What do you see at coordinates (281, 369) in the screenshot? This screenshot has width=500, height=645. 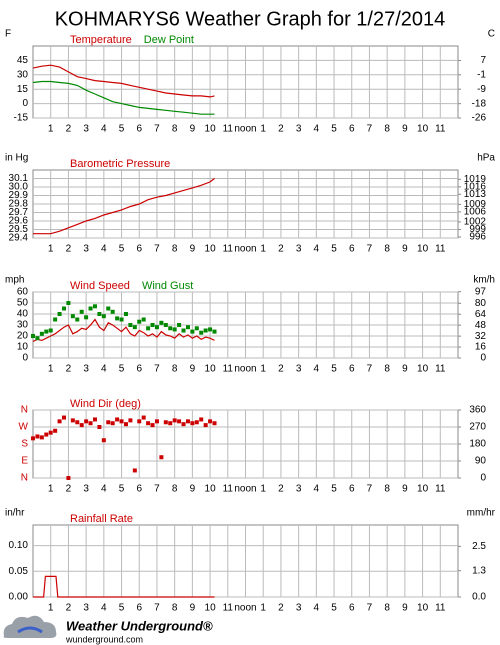 I see `x-tick-label: 2` at bounding box center [281, 369].